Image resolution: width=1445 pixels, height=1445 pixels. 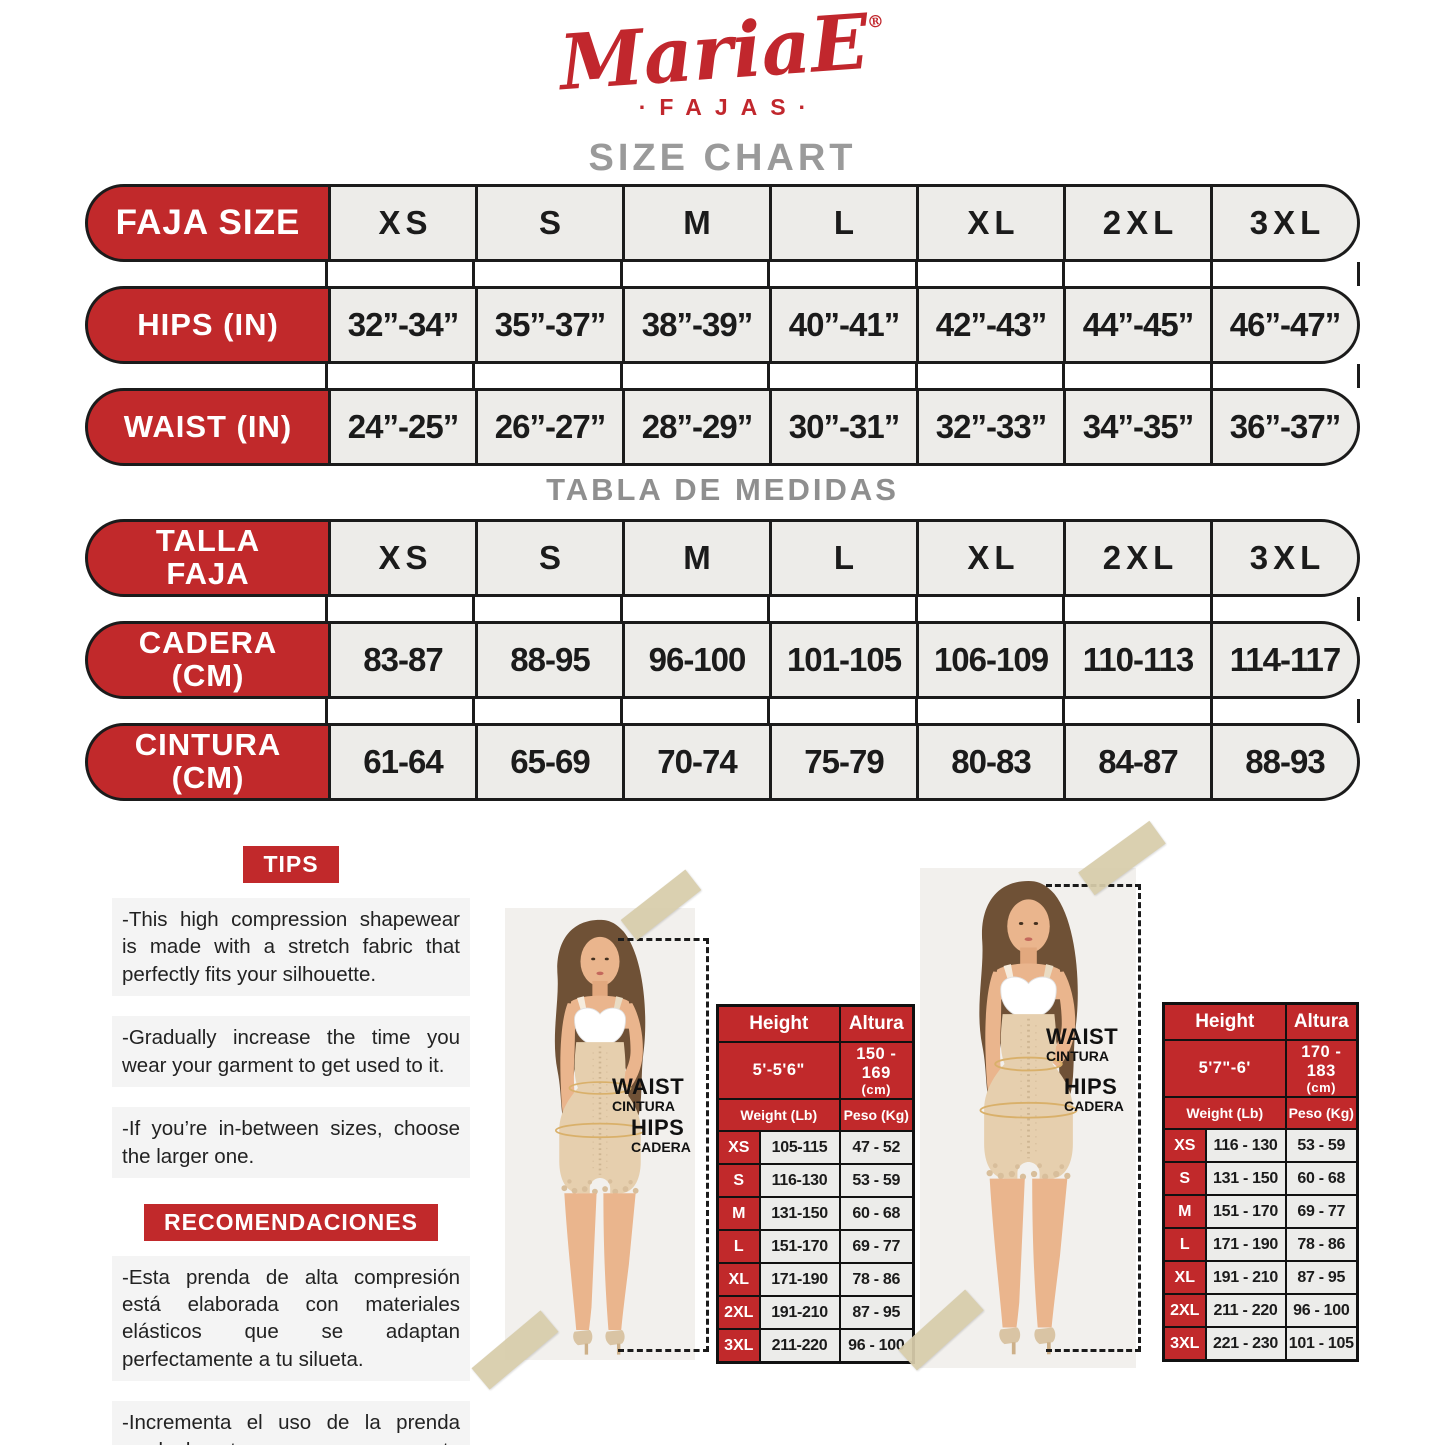 I want to click on registered-mark: ®, so click(x=875, y=22).